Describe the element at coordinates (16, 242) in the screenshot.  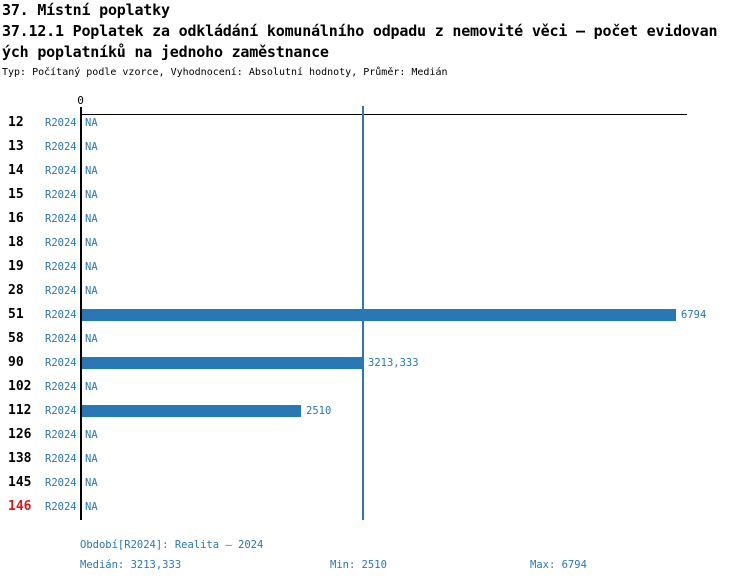
I see `row-category-label: 18` at that location.